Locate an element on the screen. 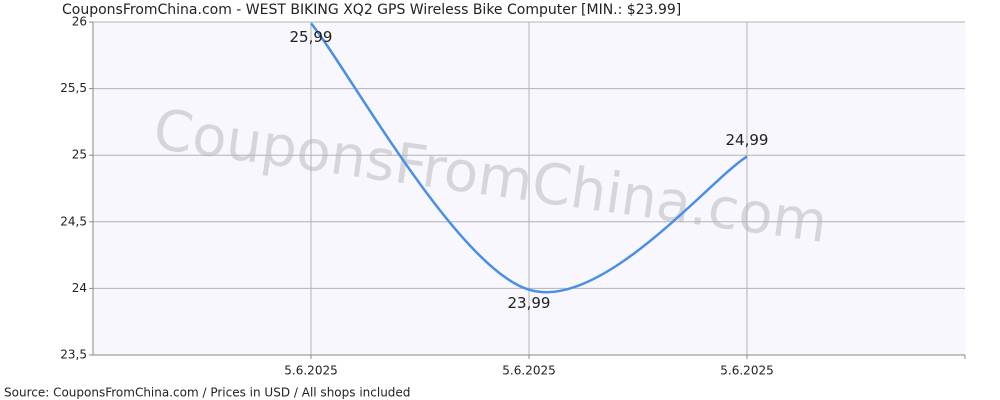  y-tick-label: 25,5 is located at coordinates (73, 88).